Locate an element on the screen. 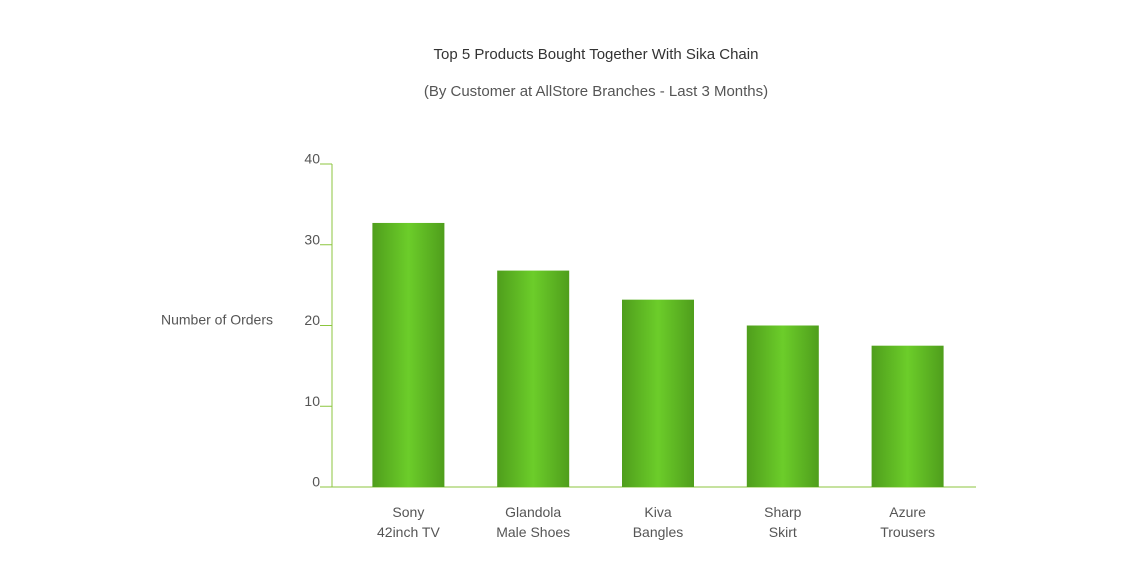 This screenshot has height=566, width=1140. y-tick-label: 10 is located at coordinates (312, 401).